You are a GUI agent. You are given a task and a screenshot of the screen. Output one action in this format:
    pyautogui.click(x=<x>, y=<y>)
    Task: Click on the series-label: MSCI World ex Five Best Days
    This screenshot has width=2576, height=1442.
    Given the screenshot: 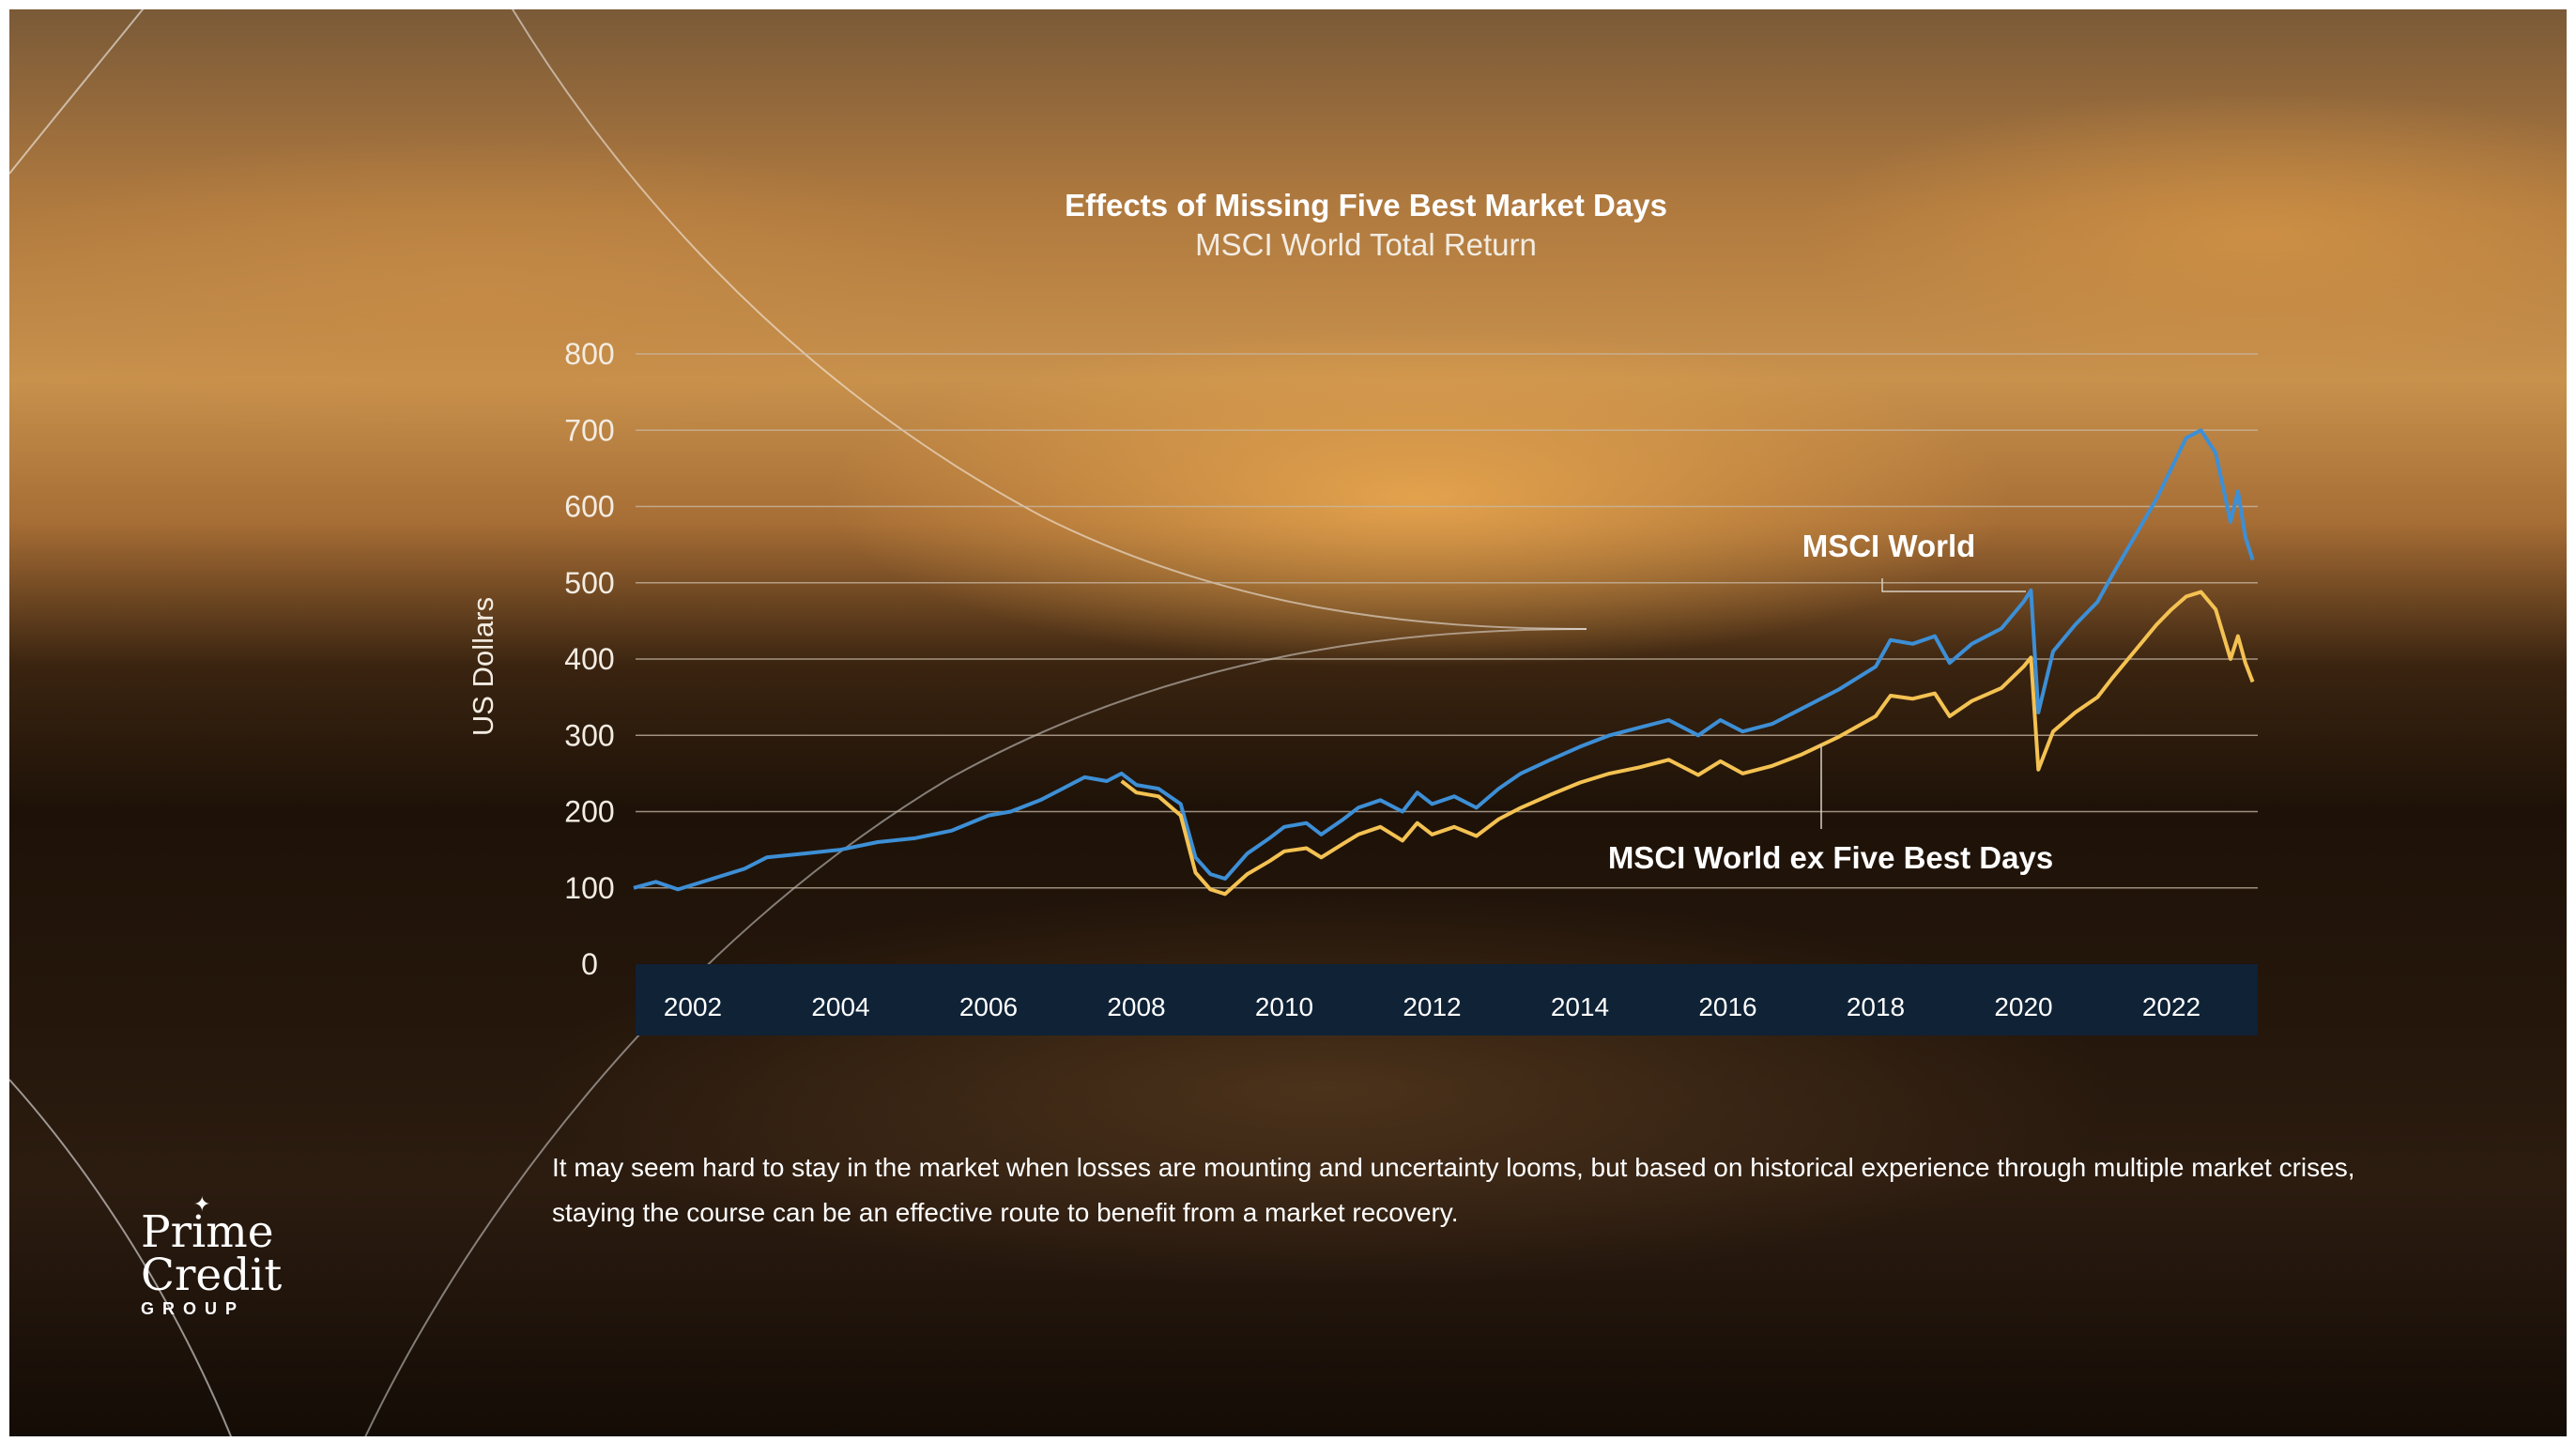 What is the action you would take?
    pyautogui.click(x=1831, y=857)
    